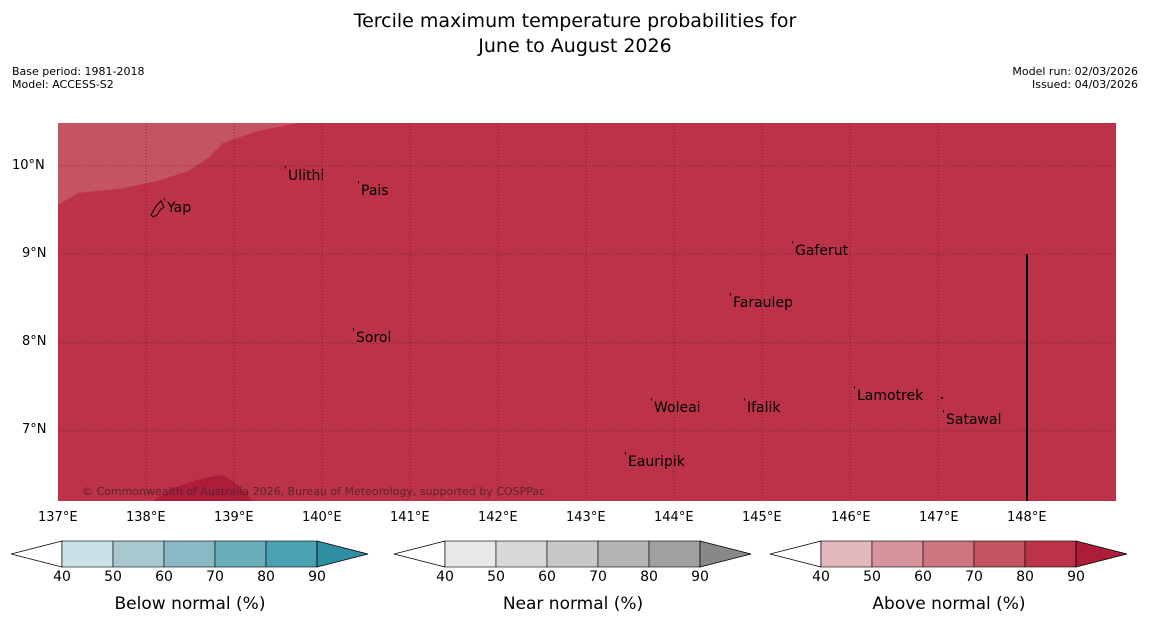 Image resolution: width=1150 pixels, height=644 pixels. What do you see at coordinates (496, 577) in the screenshot?
I see `near-tick-50: 50` at bounding box center [496, 577].